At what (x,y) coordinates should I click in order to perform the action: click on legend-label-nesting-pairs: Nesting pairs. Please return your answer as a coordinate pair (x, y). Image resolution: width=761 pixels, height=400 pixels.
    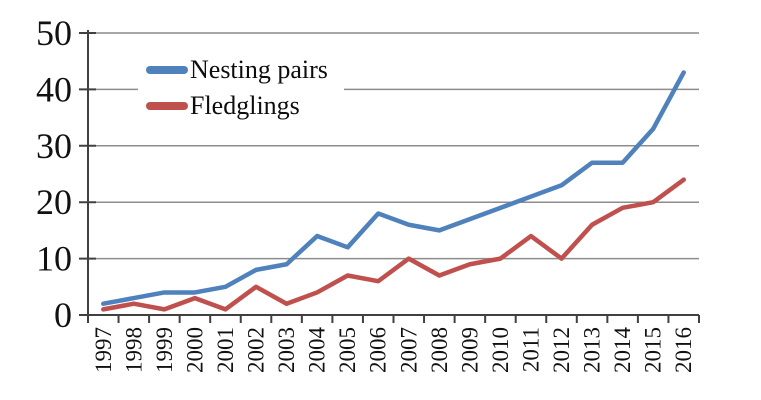
    Looking at the image, I should click on (259, 69).